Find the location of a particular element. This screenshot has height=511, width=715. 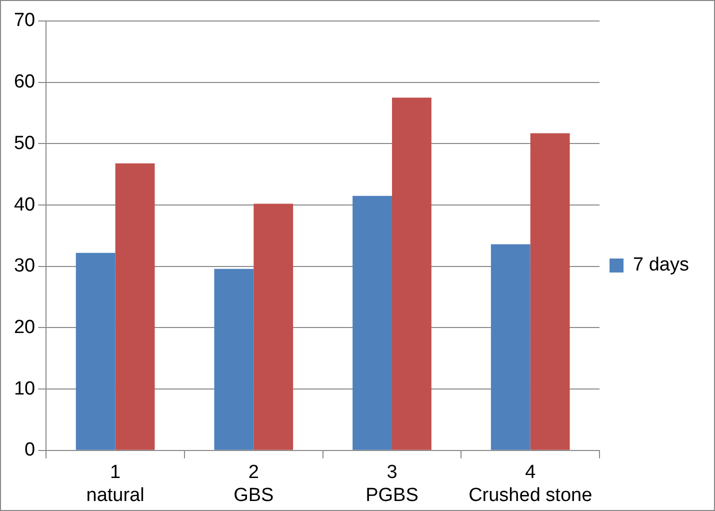

x-tick-label: 3 PGBS is located at coordinates (392, 484).